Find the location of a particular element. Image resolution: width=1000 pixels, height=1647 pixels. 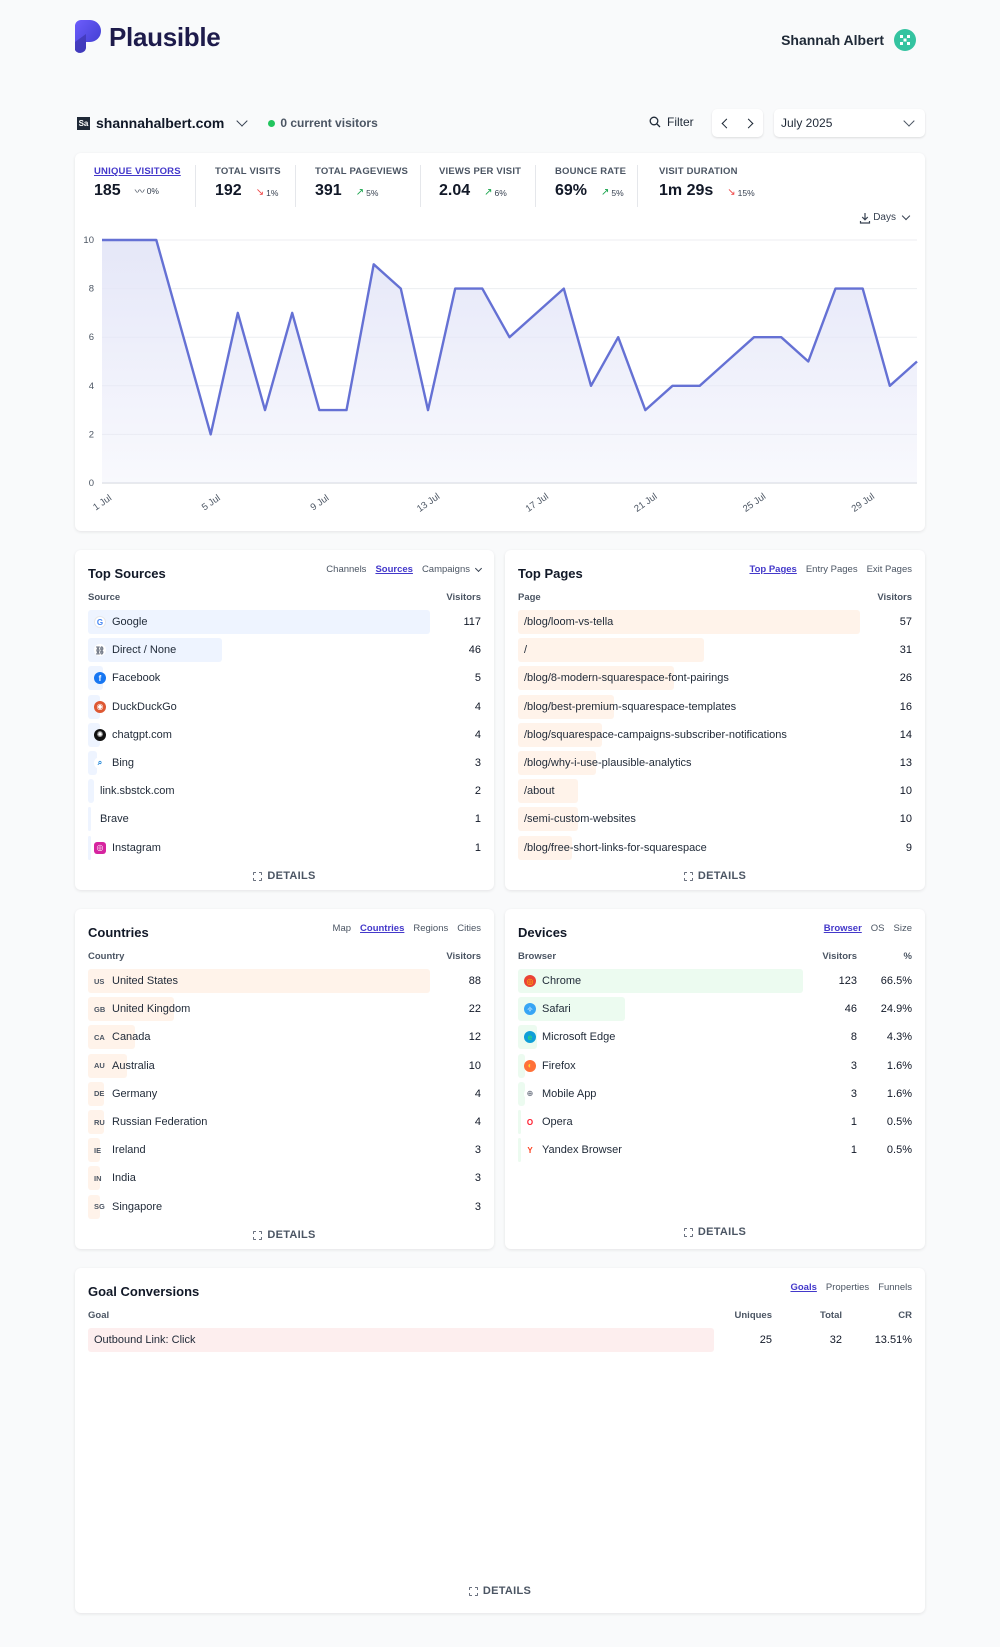

list-item-percent: 66.5% is located at coordinates (896, 981).